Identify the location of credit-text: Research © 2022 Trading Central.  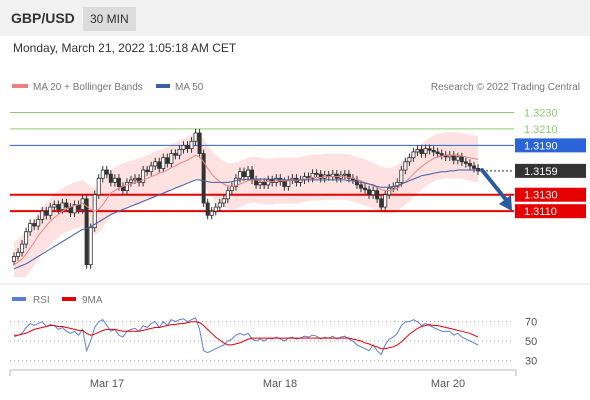
(505, 87).